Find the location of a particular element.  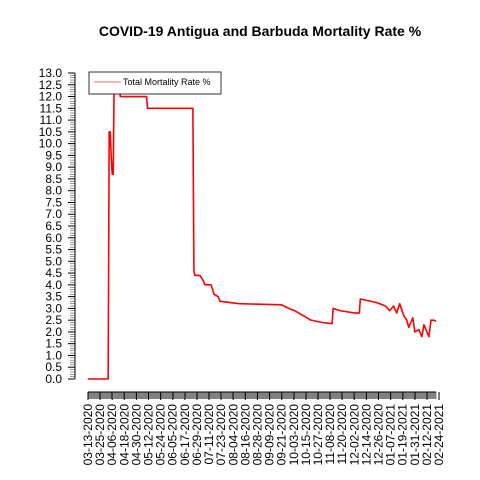

x-tick-label: 04-18-2020 is located at coordinates (124, 435).